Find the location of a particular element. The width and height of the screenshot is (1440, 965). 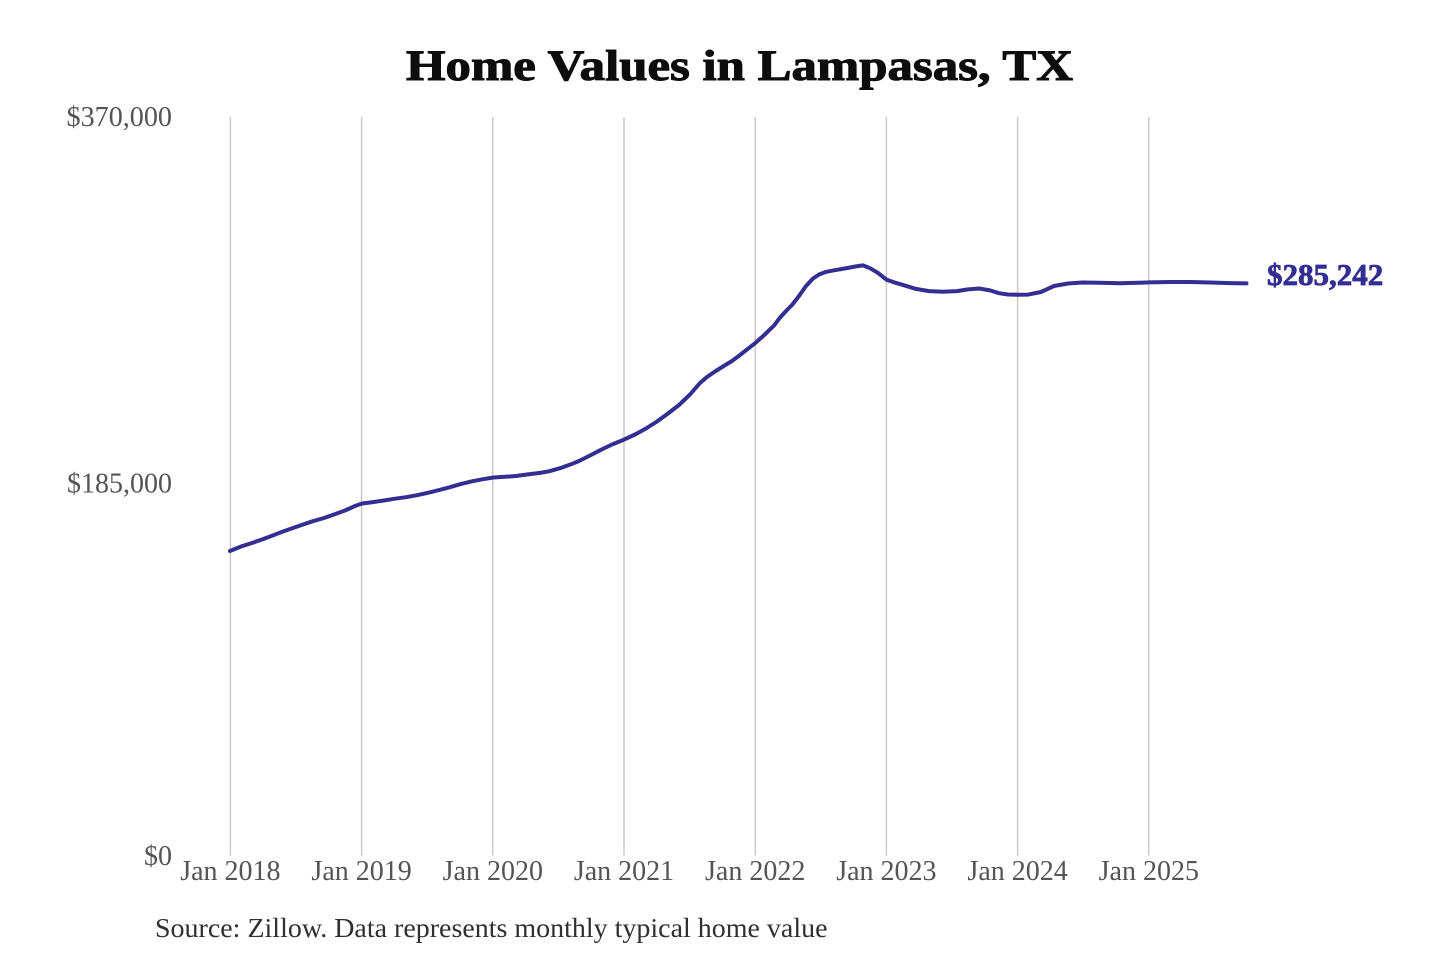

svg-text: Jan 2024 is located at coordinates (1017, 871).